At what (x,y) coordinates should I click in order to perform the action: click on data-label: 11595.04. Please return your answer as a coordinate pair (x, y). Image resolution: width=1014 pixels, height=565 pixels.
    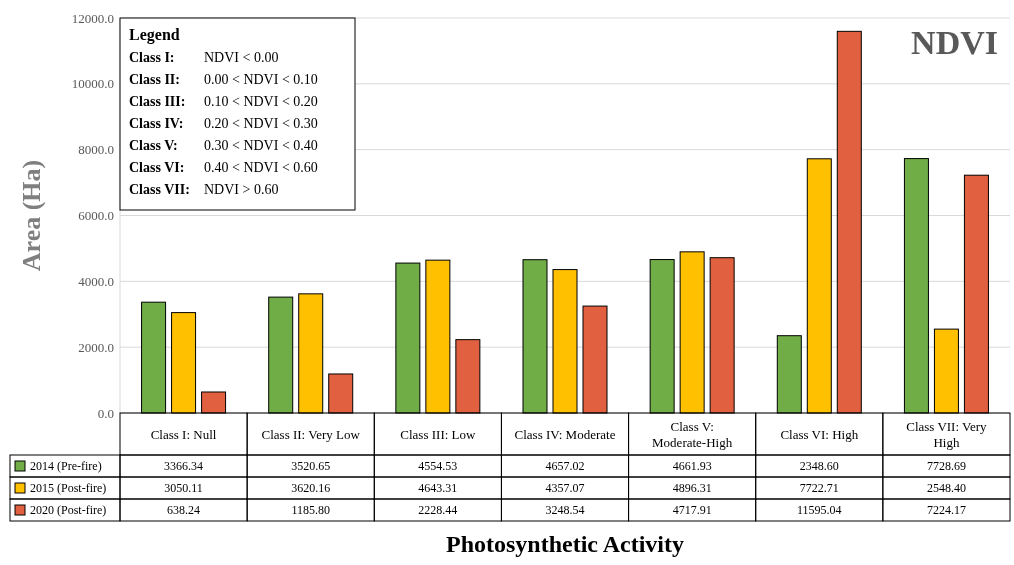
    Looking at the image, I should click on (819, 510).